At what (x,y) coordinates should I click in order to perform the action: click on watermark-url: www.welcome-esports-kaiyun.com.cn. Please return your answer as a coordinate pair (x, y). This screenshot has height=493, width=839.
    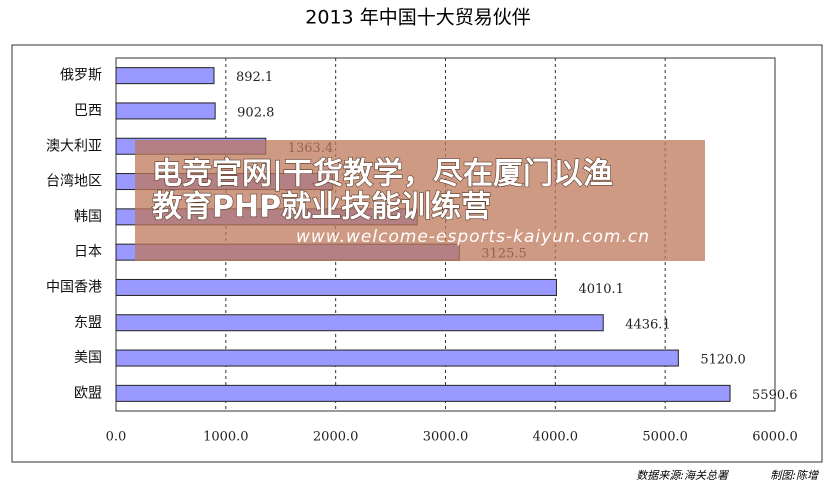
    Looking at the image, I should click on (473, 237).